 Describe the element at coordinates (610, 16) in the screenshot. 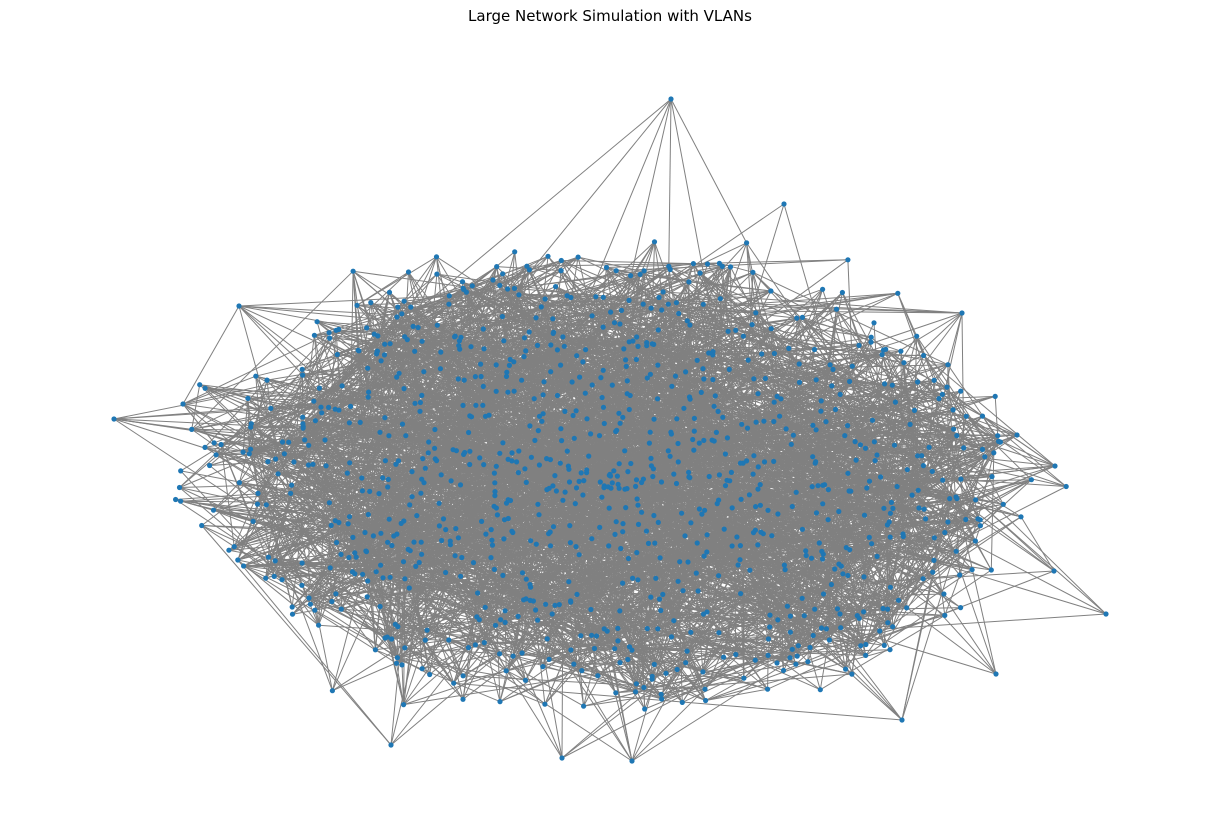

I see `chart-title: Large Network Simulation with VLANs` at that location.